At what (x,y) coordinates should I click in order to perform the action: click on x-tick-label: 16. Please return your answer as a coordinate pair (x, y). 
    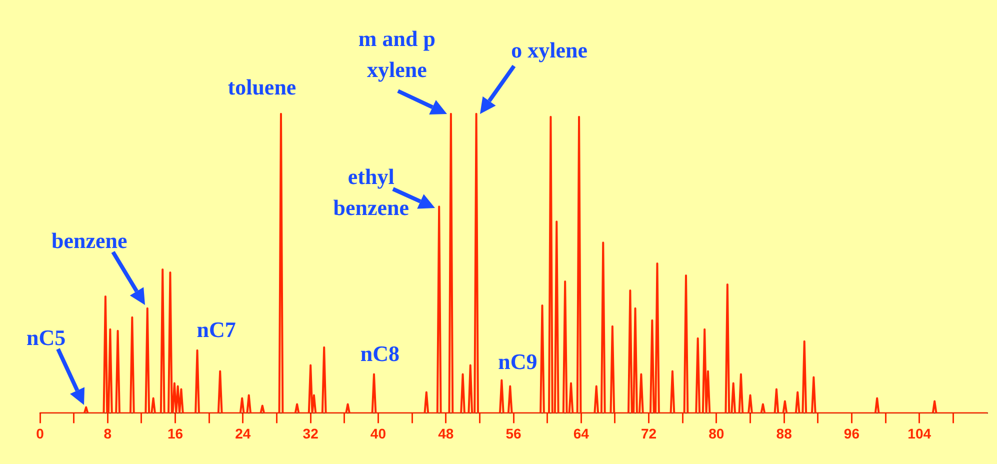
    Looking at the image, I should click on (175, 433).